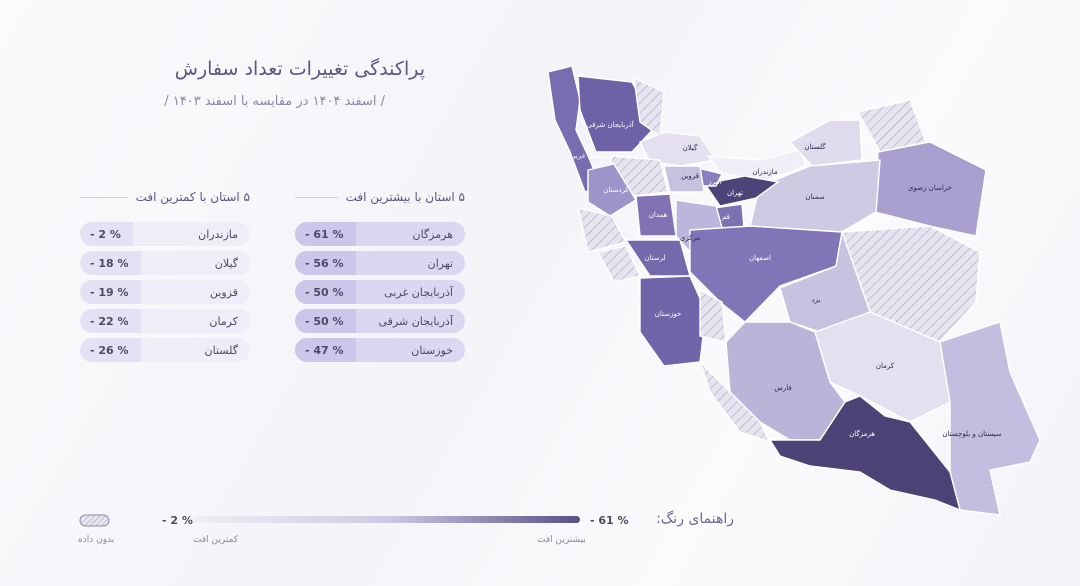 The image size is (1080, 586). Describe the element at coordinates (165, 350) in the screenshot. I see `row-pill: گلستان - 26 %` at that location.